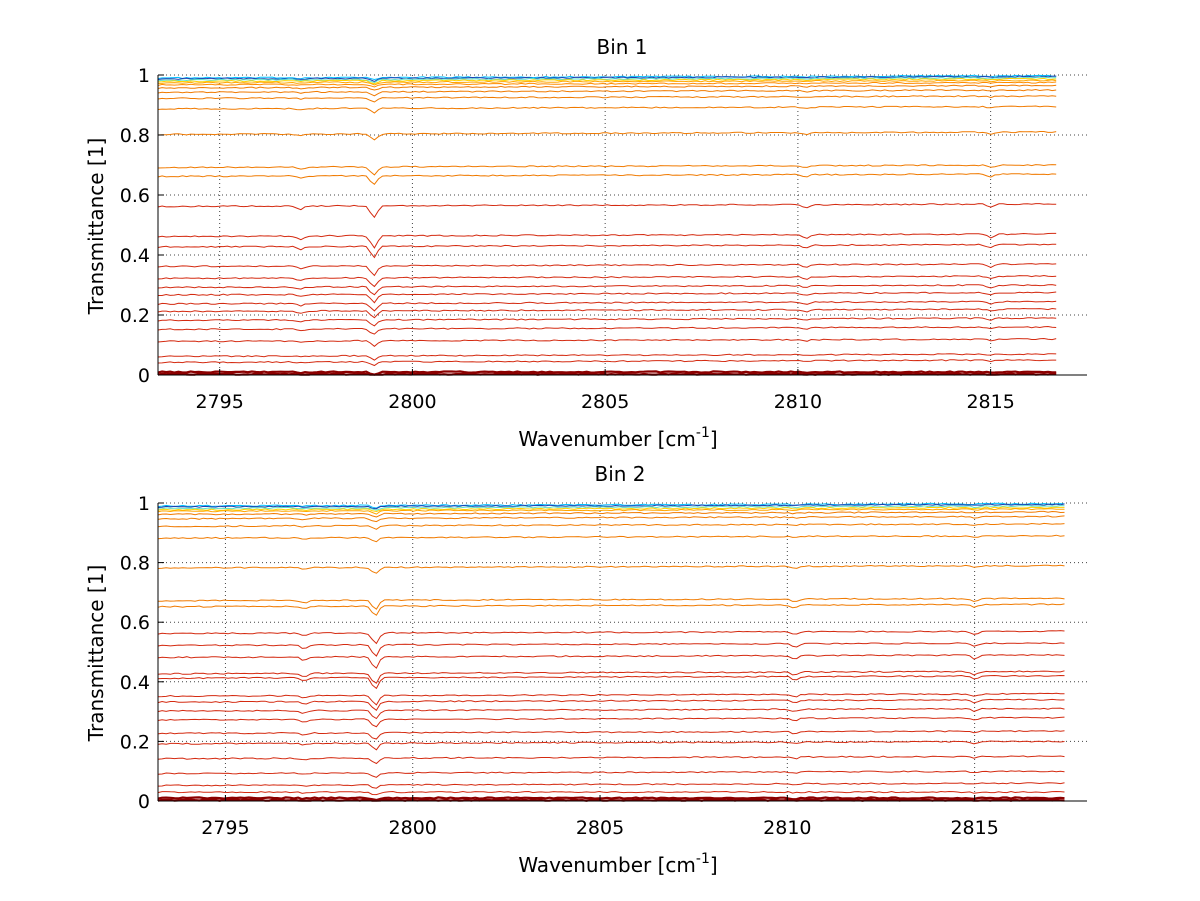 This screenshot has width=1200, height=901. What do you see at coordinates (621, 47) in the screenshot?
I see `subplot-title: Bin 1` at bounding box center [621, 47].